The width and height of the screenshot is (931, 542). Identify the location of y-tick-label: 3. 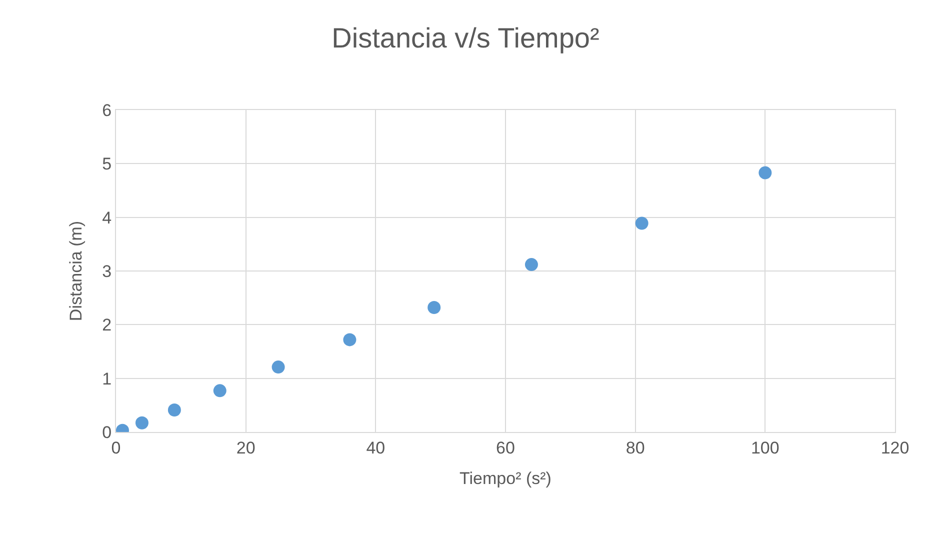
(107, 271).